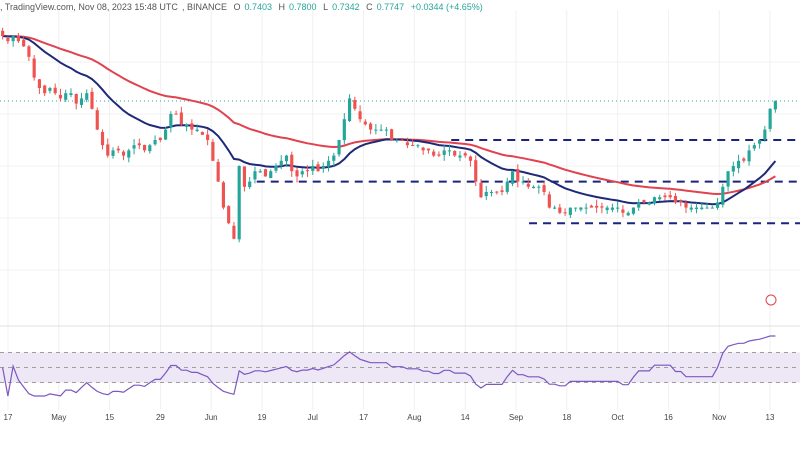 The width and height of the screenshot is (800, 450). I want to click on x-tick-label: 18, so click(566, 417).